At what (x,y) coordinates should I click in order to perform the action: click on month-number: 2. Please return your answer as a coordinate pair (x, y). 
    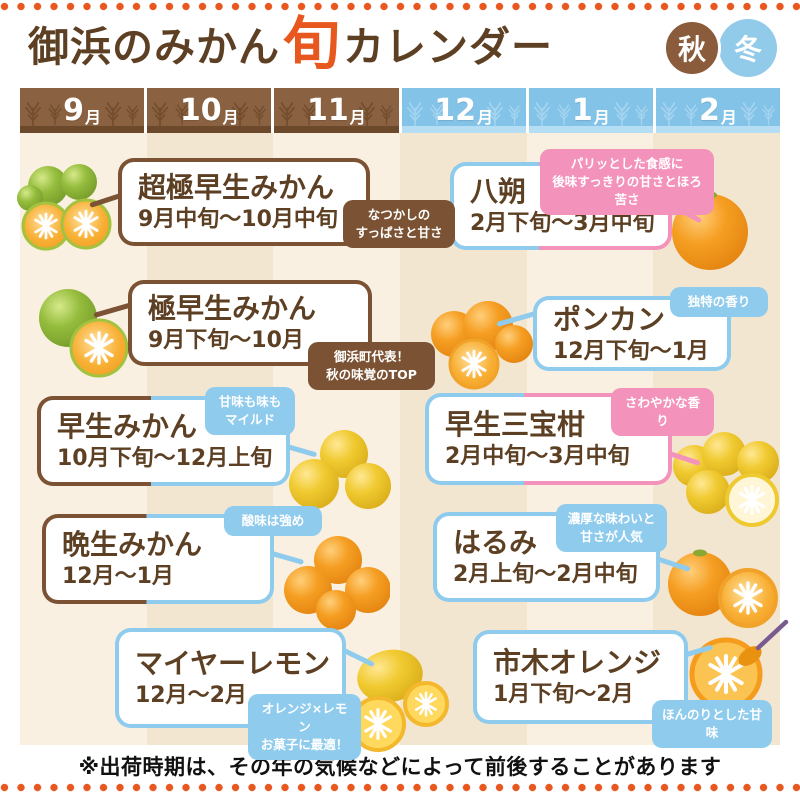
    Looking at the image, I should click on (709, 110).